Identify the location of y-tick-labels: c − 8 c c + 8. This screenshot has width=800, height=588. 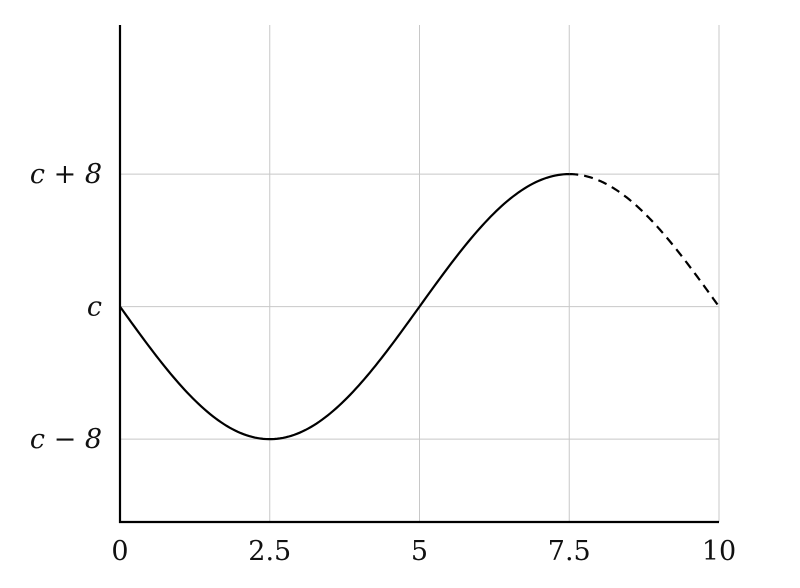
(66, 307).